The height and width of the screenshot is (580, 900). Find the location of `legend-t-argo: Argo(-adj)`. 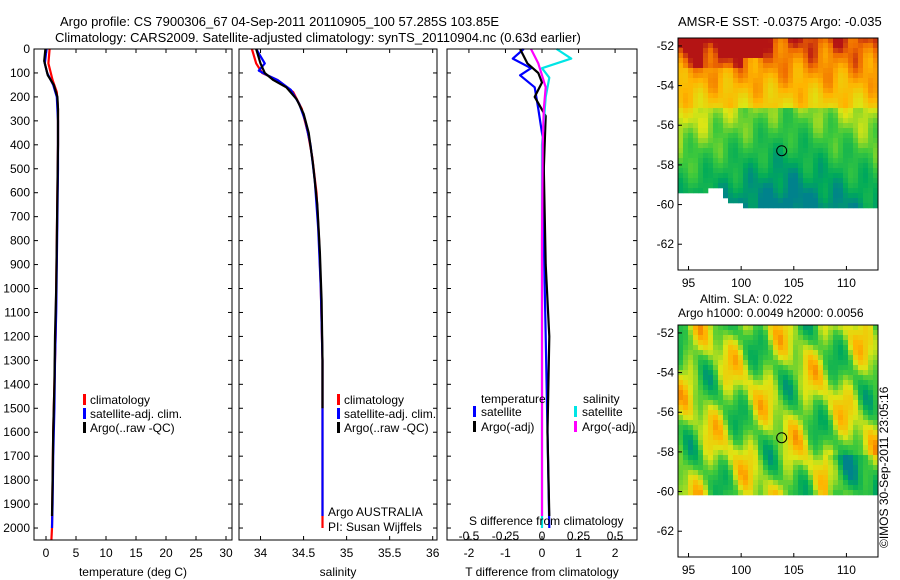

legend-t-argo: Argo(-adj) is located at coordinates (507, 427).